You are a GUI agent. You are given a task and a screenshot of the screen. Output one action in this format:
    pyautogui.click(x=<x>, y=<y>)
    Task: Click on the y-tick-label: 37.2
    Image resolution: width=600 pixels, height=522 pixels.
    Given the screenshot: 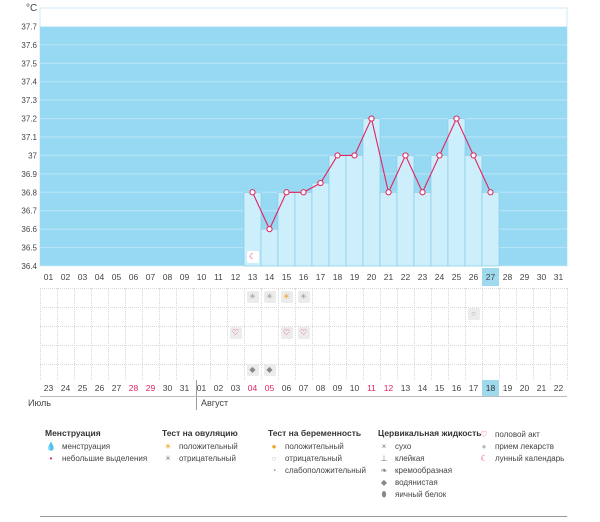 What is the action you would take?
    pyautogui.click(x=29, y=119)
    